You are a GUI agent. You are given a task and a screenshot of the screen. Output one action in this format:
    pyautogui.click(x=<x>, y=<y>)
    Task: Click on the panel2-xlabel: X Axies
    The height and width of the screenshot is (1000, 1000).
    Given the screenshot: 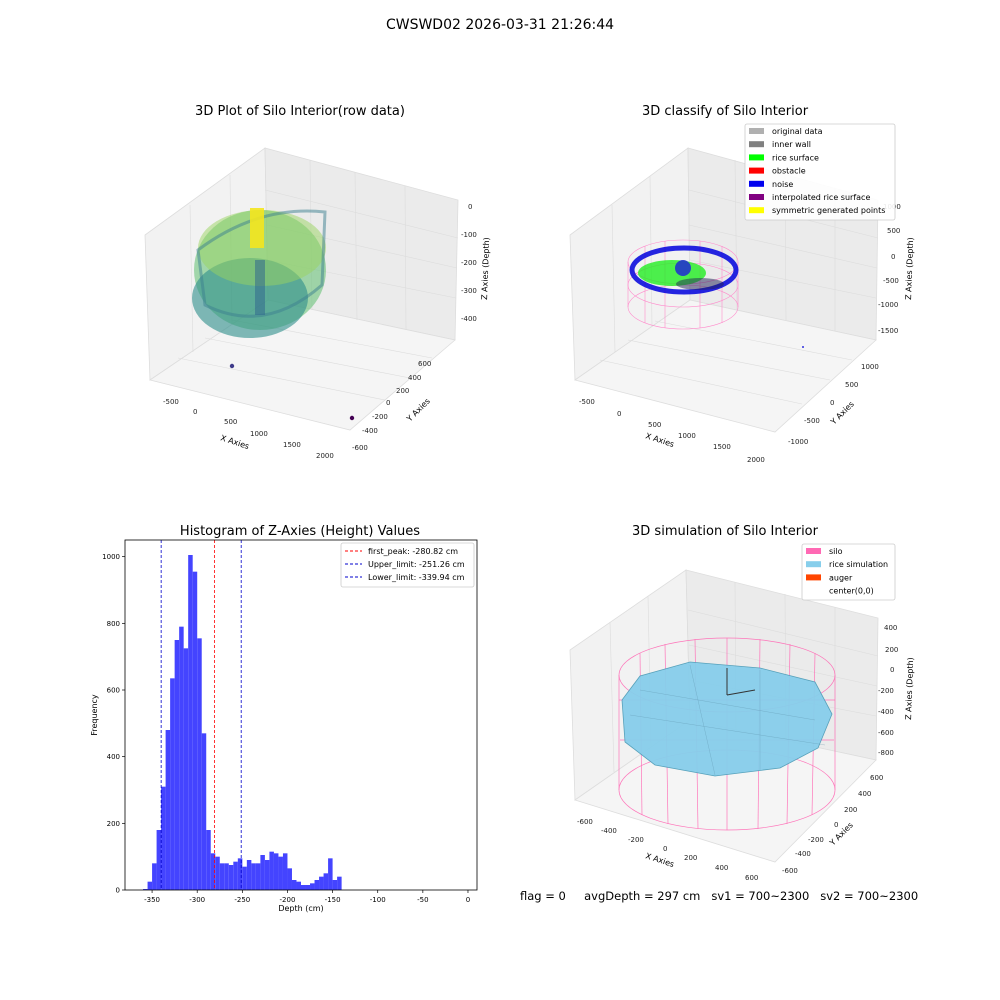 What is the action you would take?
    pyautogui.click(x=659, y=440)
    